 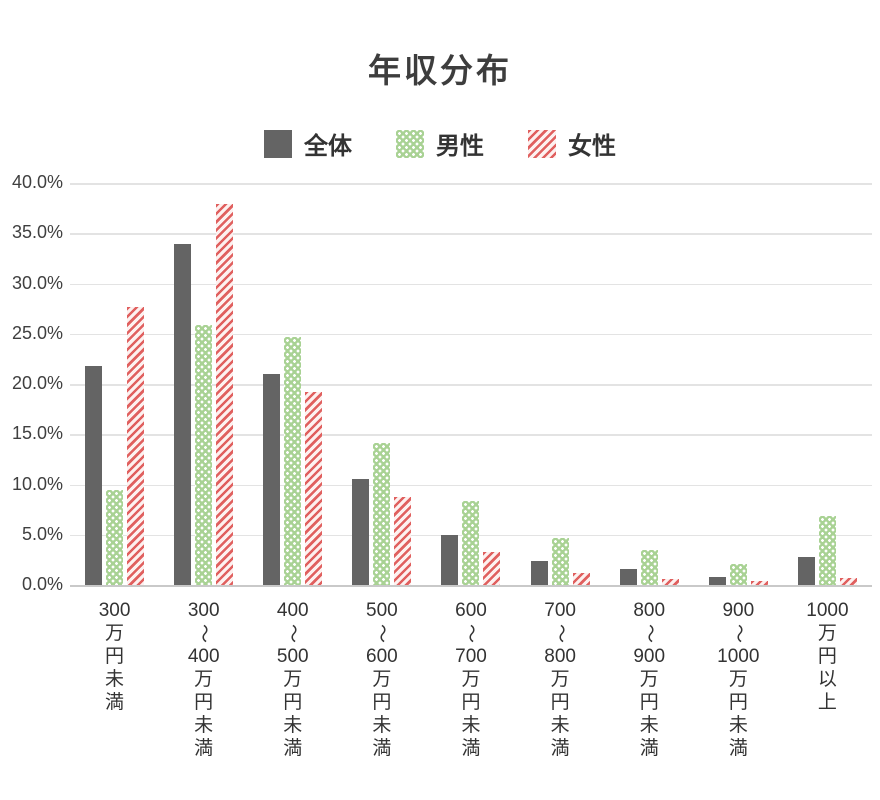 What do you see at coordinates (827, 702) in the screenshot?
I see `label-segment: 上` at bounding box center [827, 702].